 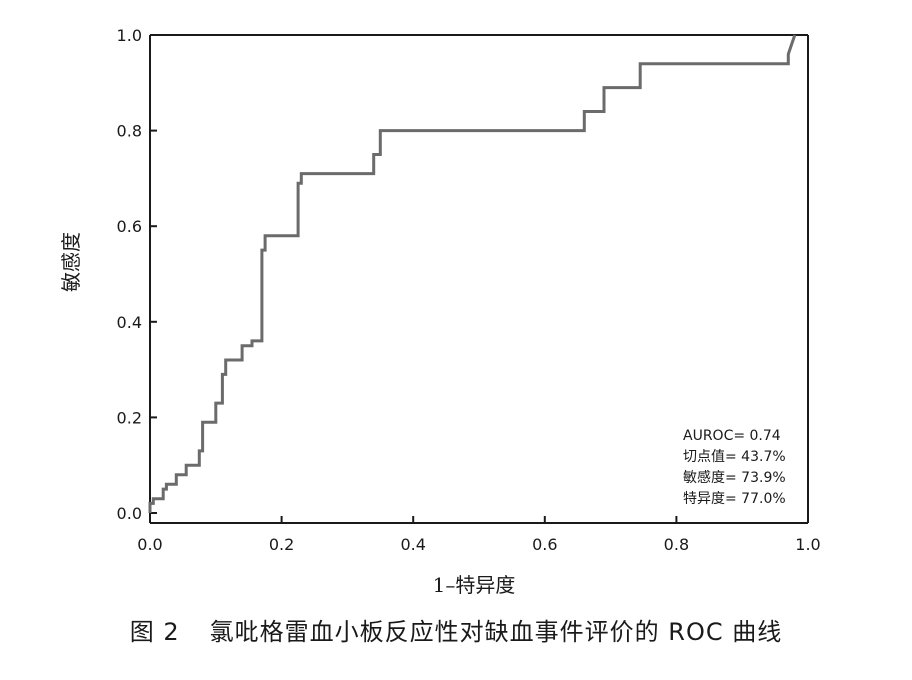 I want to click on x-tick-label: 0.4, so click(x=412, y=544).